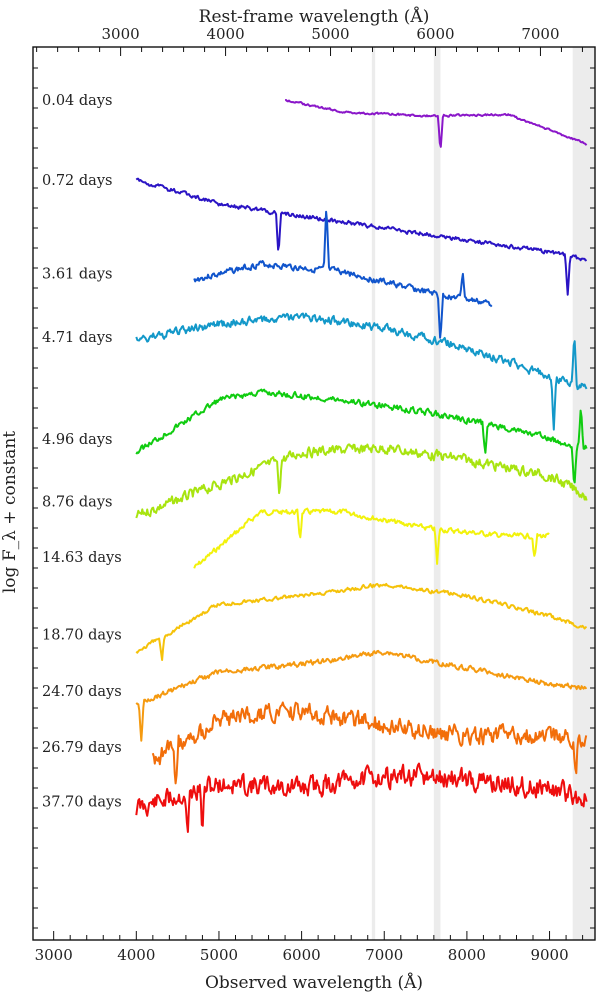  What do you see at coordinates (82, 635) in the screenshot?
I see `epoch-label-8: 18.70 days` at bounding box center [82, 635].